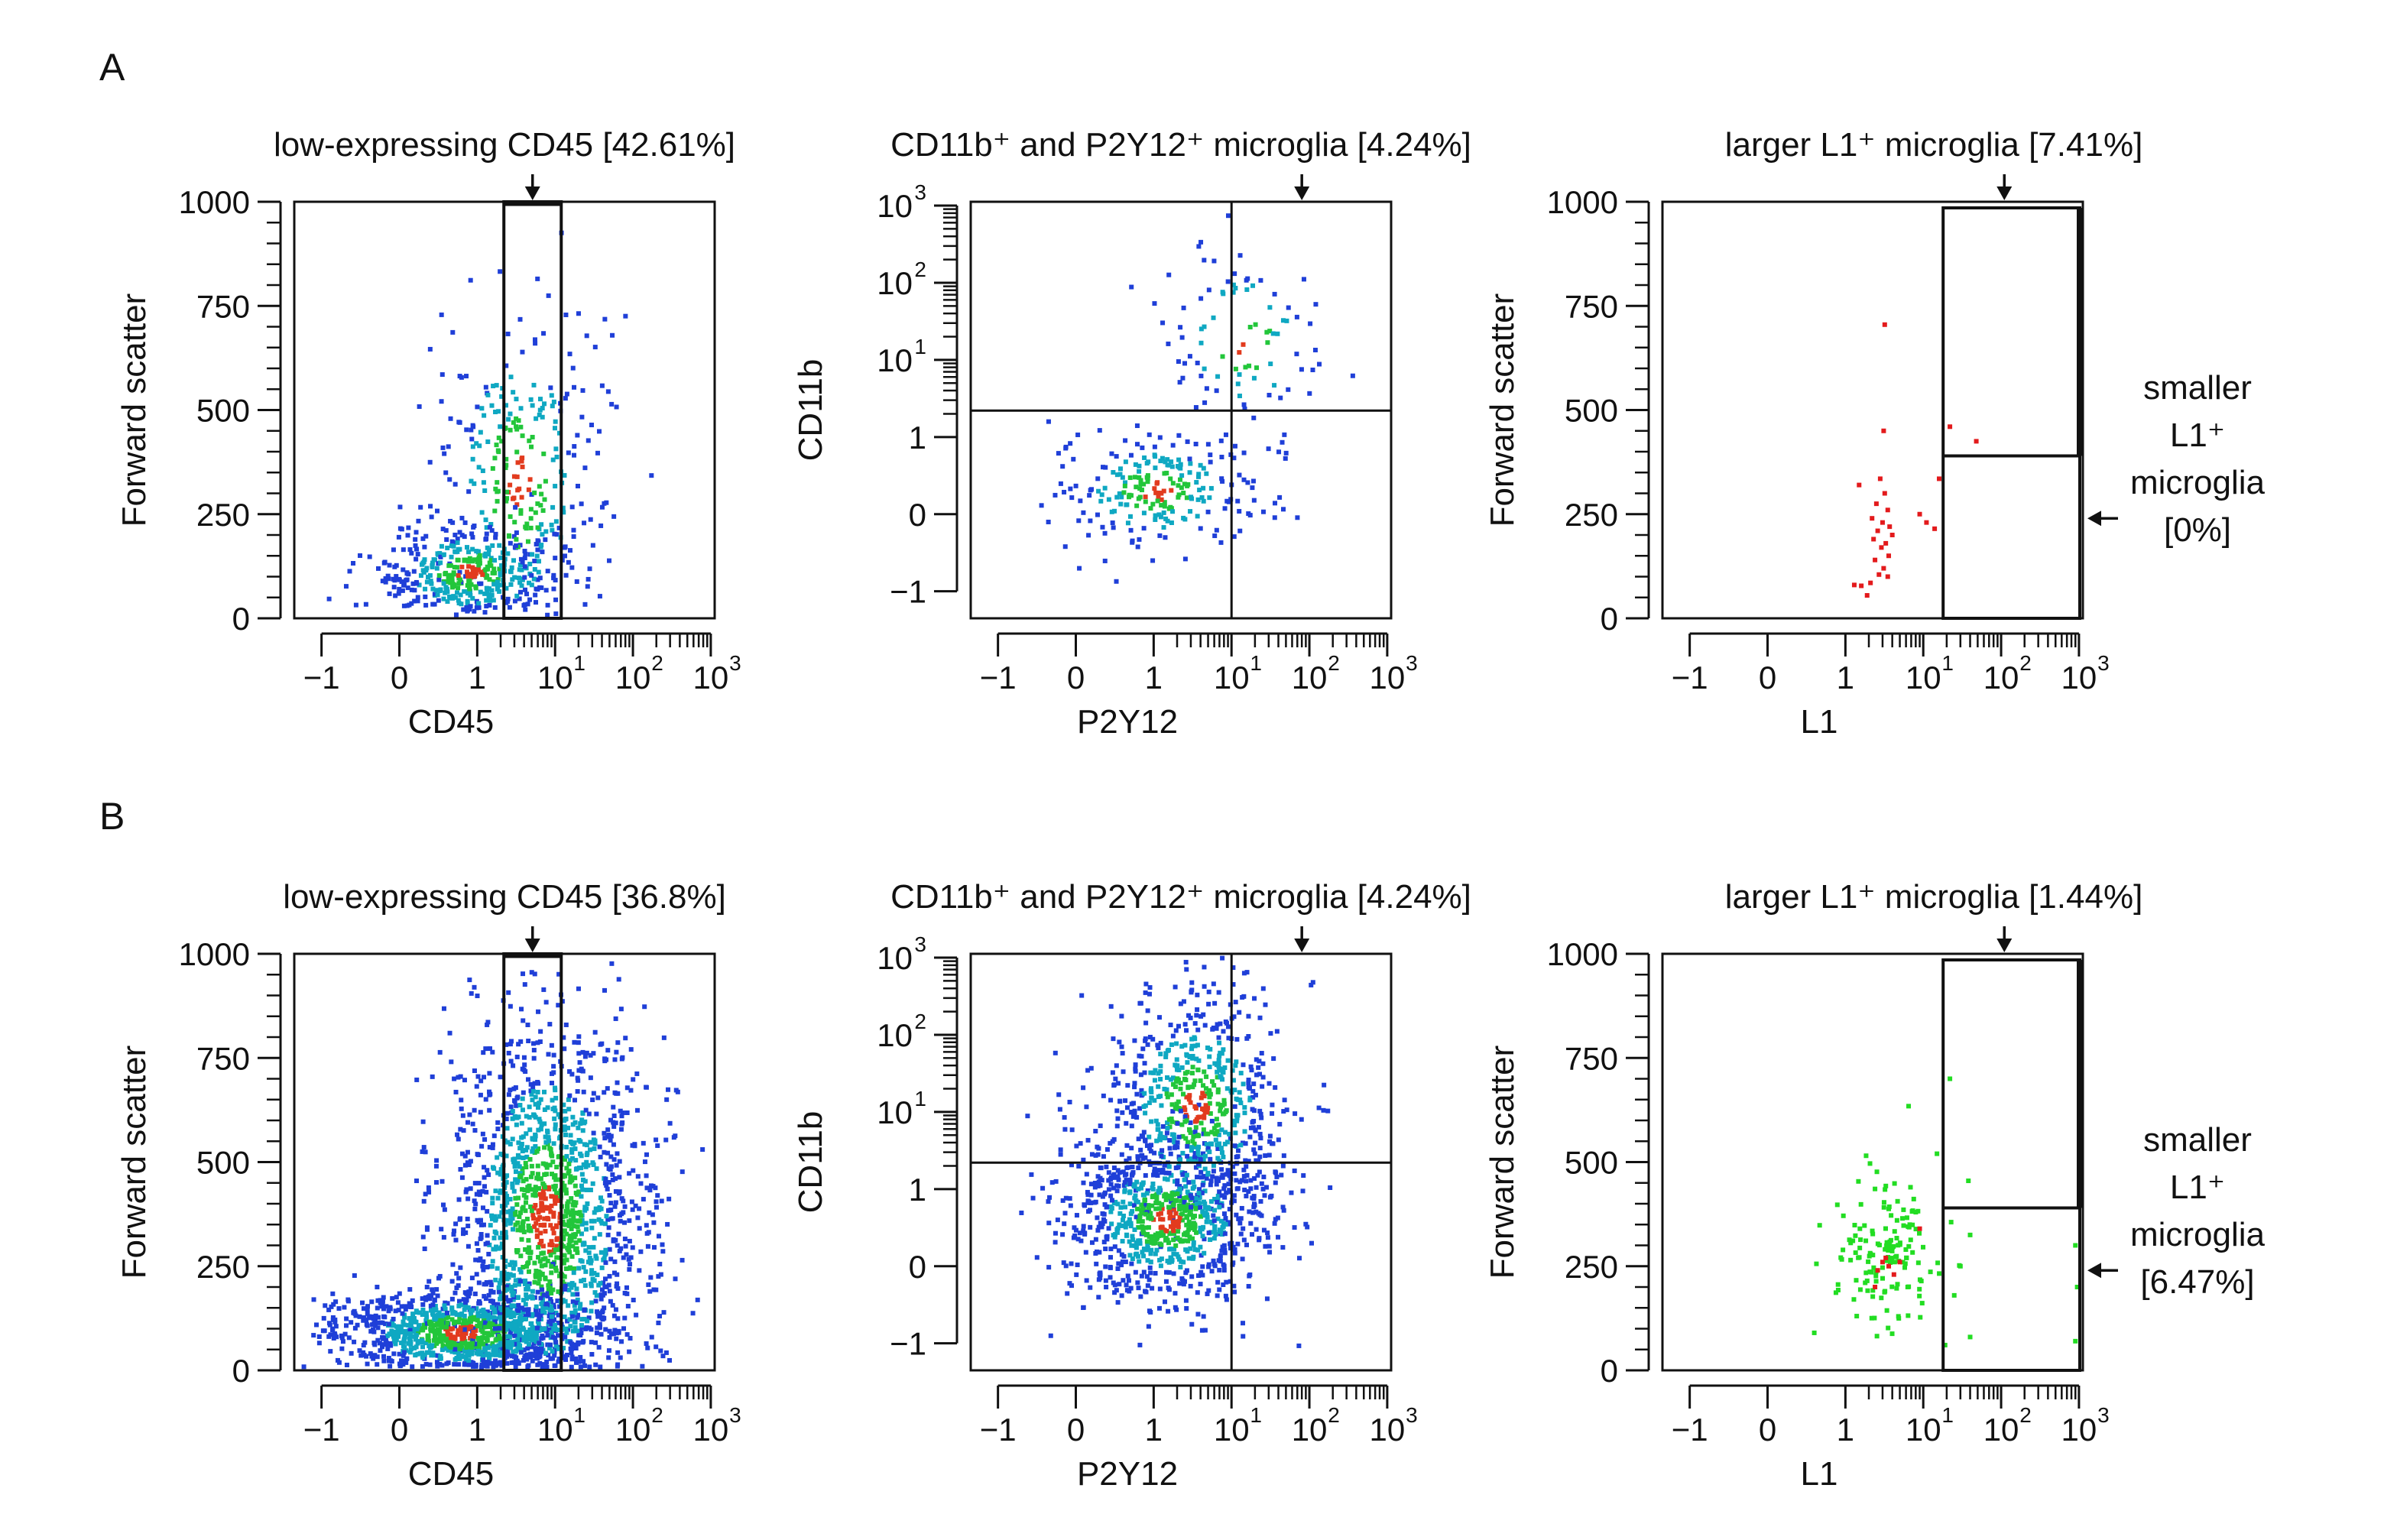 The width and height of the screenshot is (2397, 1540). I want to click on y-axis-label: CD11b, so click(810, 410).